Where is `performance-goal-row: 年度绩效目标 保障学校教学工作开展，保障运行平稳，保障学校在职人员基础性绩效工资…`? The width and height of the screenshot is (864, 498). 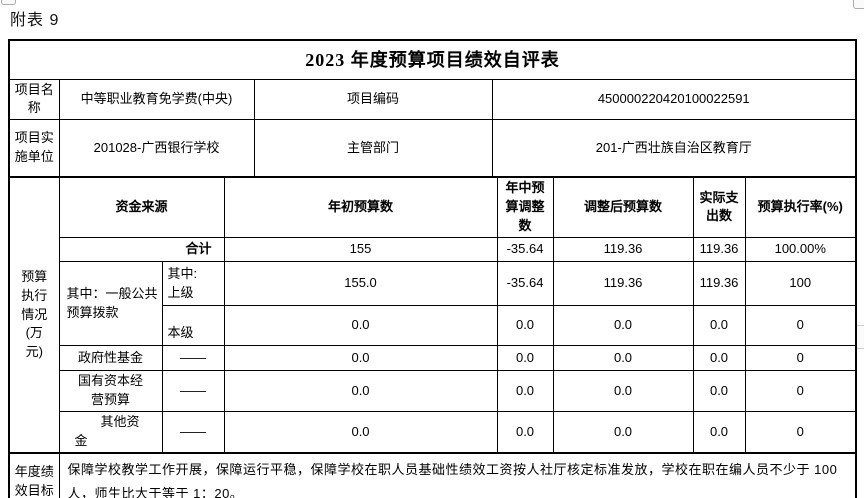 performance-goal-row: 年度绩效目标 保障学校教学工作开展，保障运行平稳，保障学校在职人员基础性绩效工资… is located at coordinates (432, 475).